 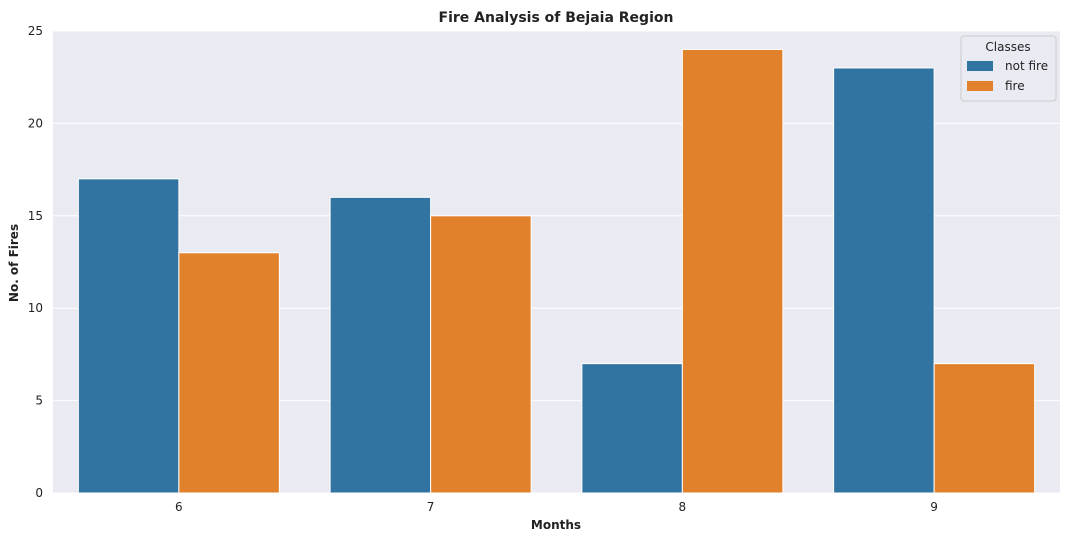 I want to click on y-axis-ticks: 0 5 10 15 20 25, so click(x=35, y=262).